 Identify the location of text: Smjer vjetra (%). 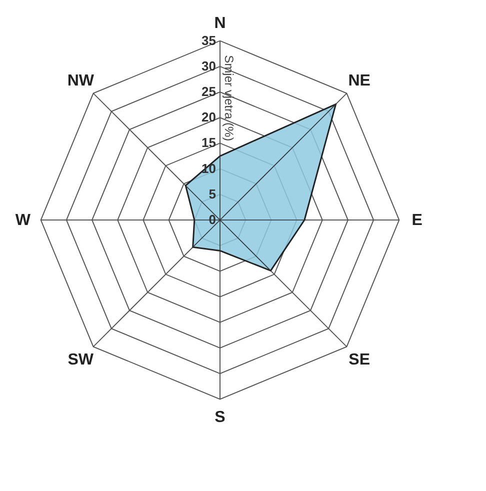
(229, 98).